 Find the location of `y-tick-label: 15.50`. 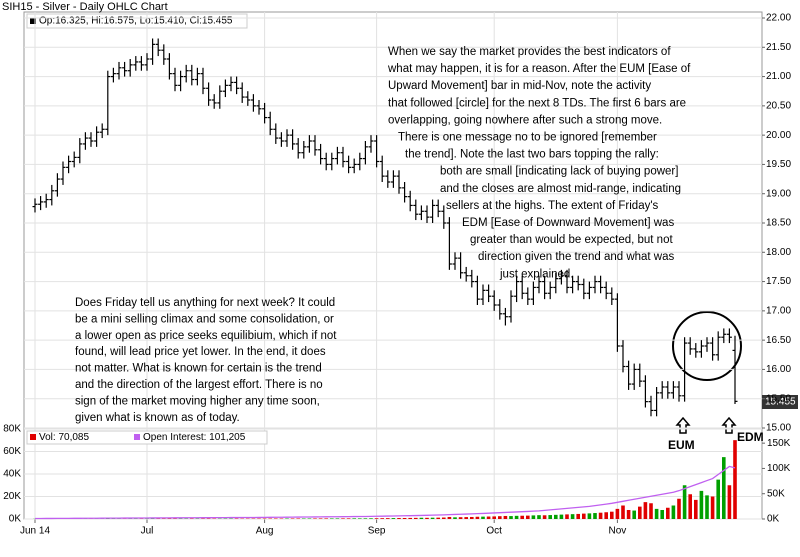

y-tick-label: 15.50 is located at coordinates (778, 398).